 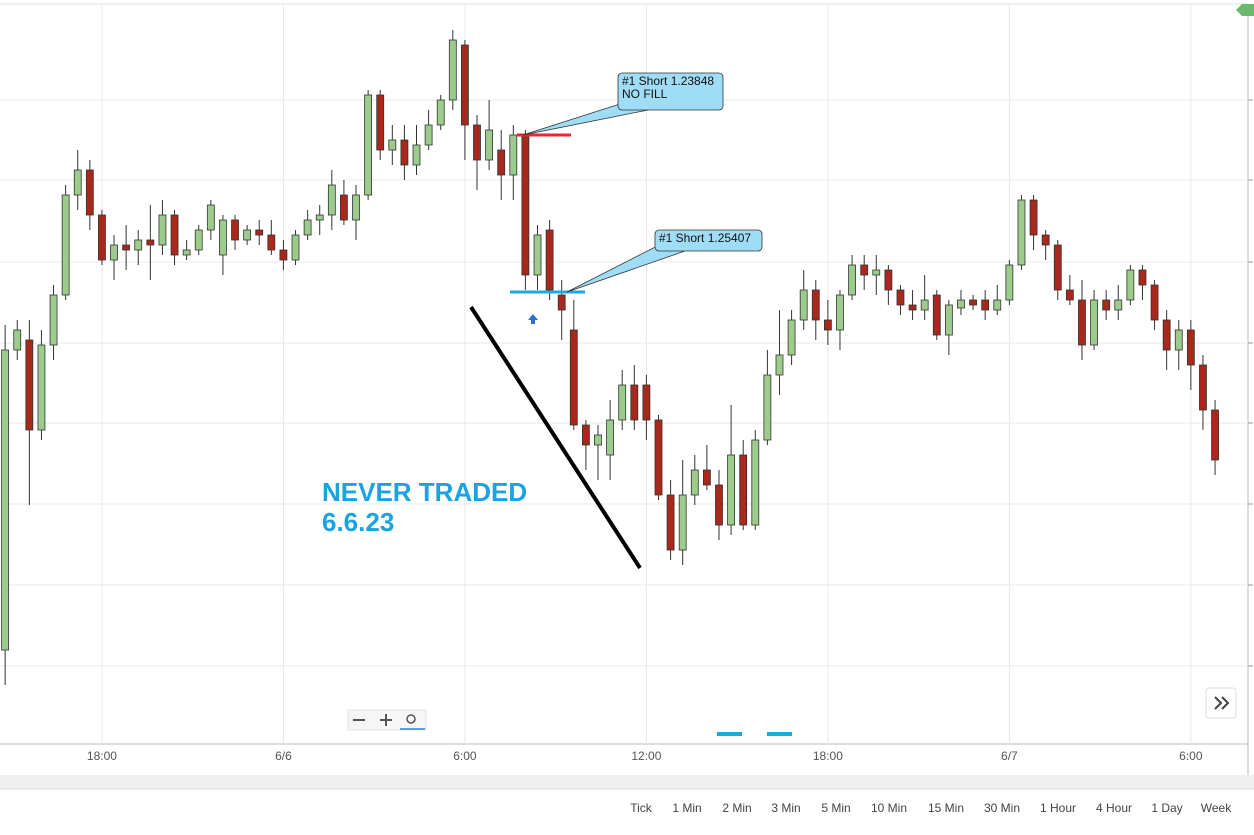 What do you see at coordinates (1166, 808) in the screenshot?
I see `interval-button: 1 Day` at bounding box center [1166, 808].